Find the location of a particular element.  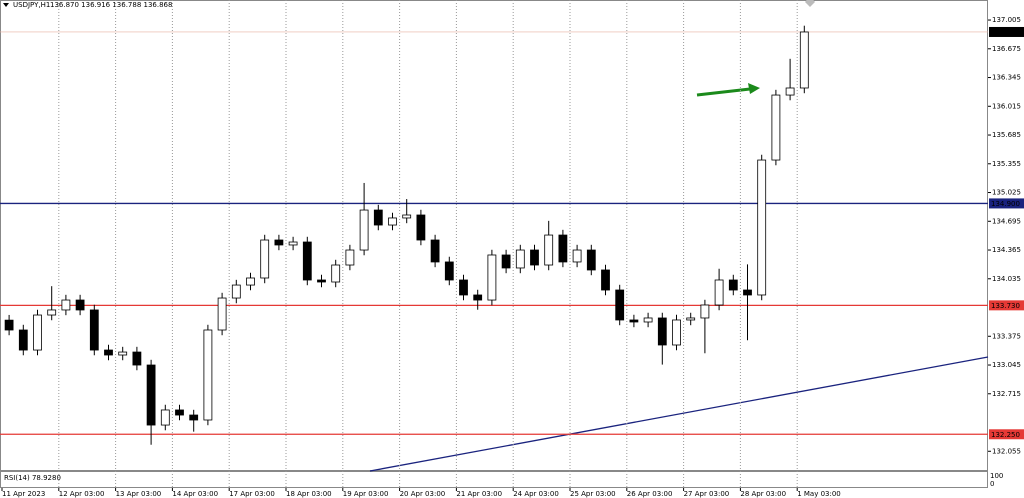

indicator-tick-label: 0 is located at coordinates (992, 484).